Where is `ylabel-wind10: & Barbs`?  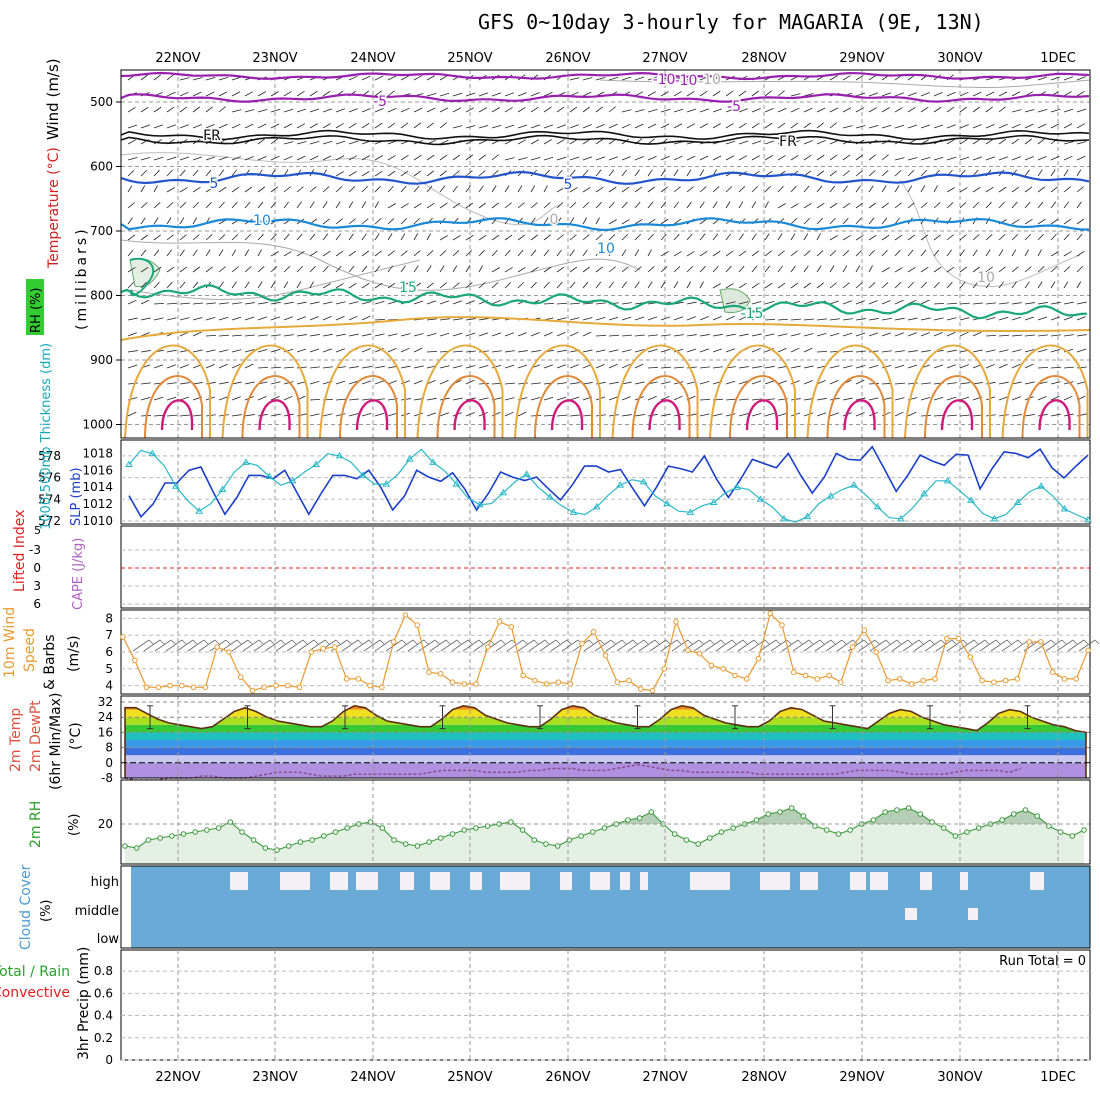 ylabel-wind10: & Barbs is located at coordinates (50, 663).